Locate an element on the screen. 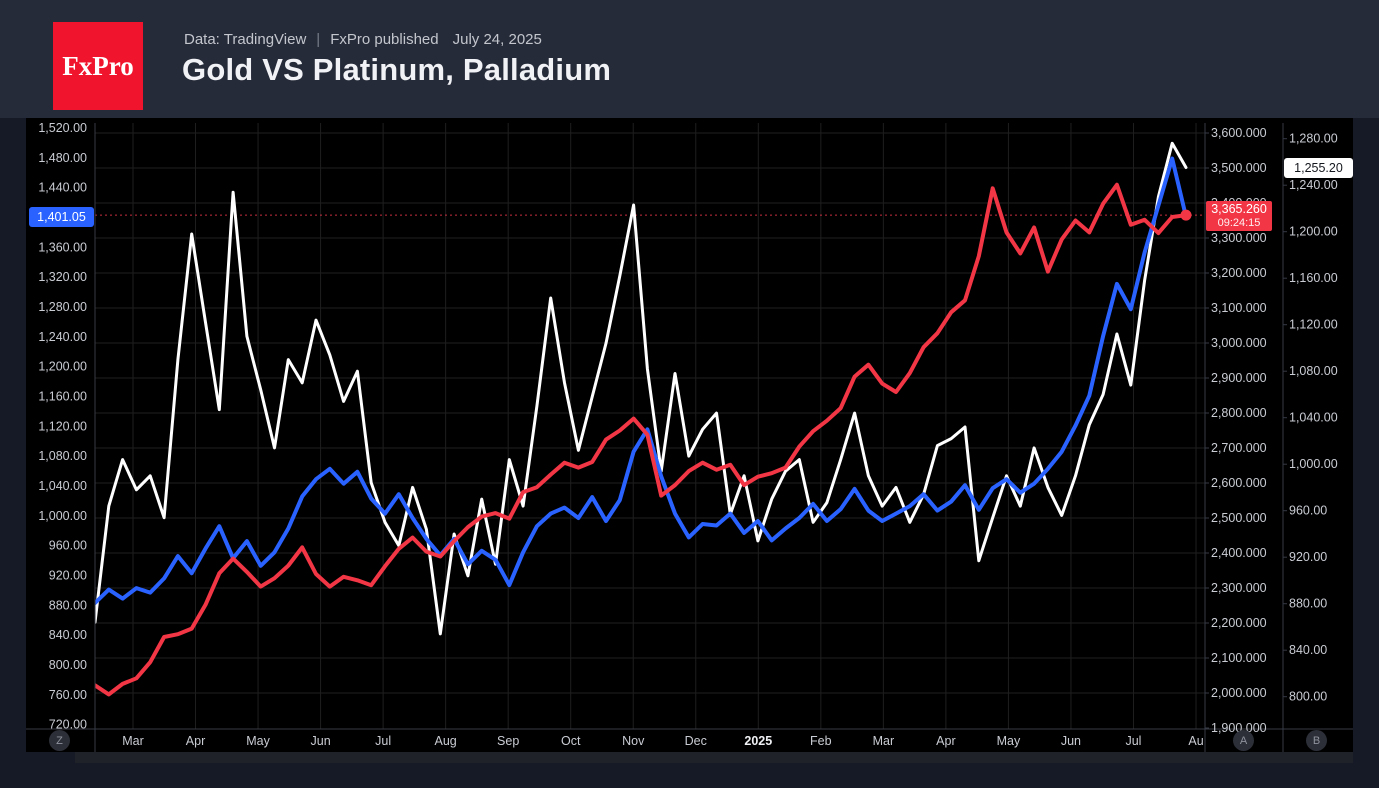  gold-price-badge: 3,365.260 09:24:15 is located at coordinates (1239, 216).